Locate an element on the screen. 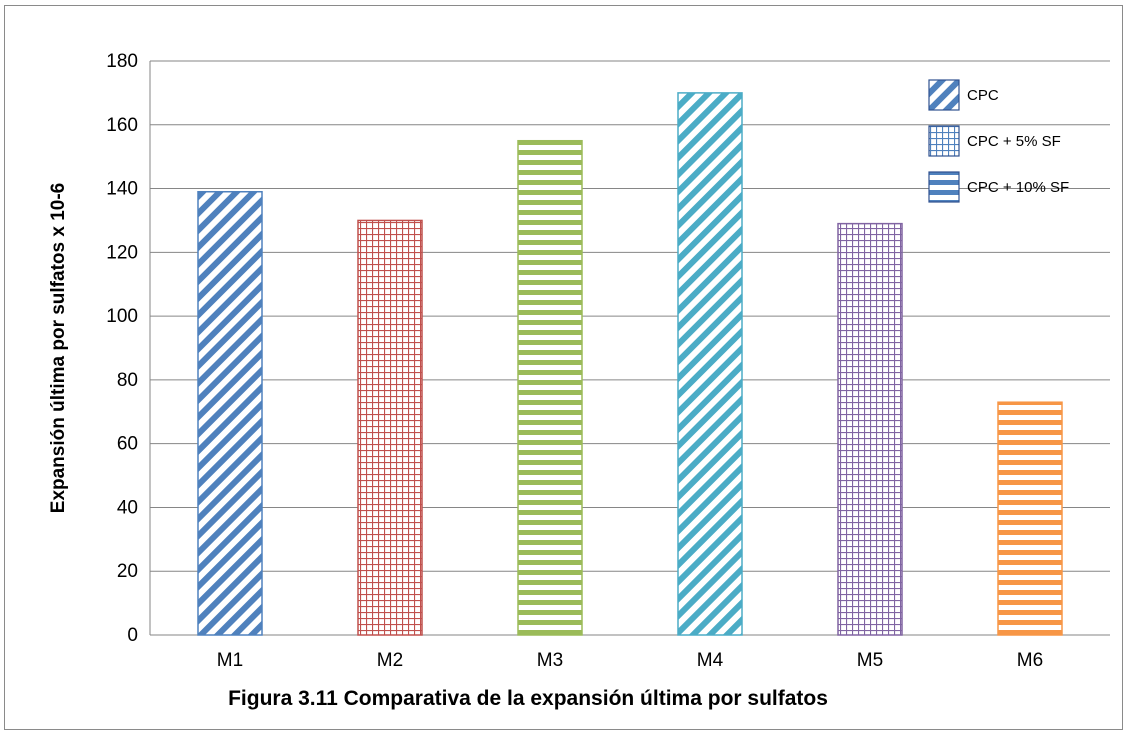 This screenshot has height=735, width=1128. bar-m5 is located at coordinates (870, 429).